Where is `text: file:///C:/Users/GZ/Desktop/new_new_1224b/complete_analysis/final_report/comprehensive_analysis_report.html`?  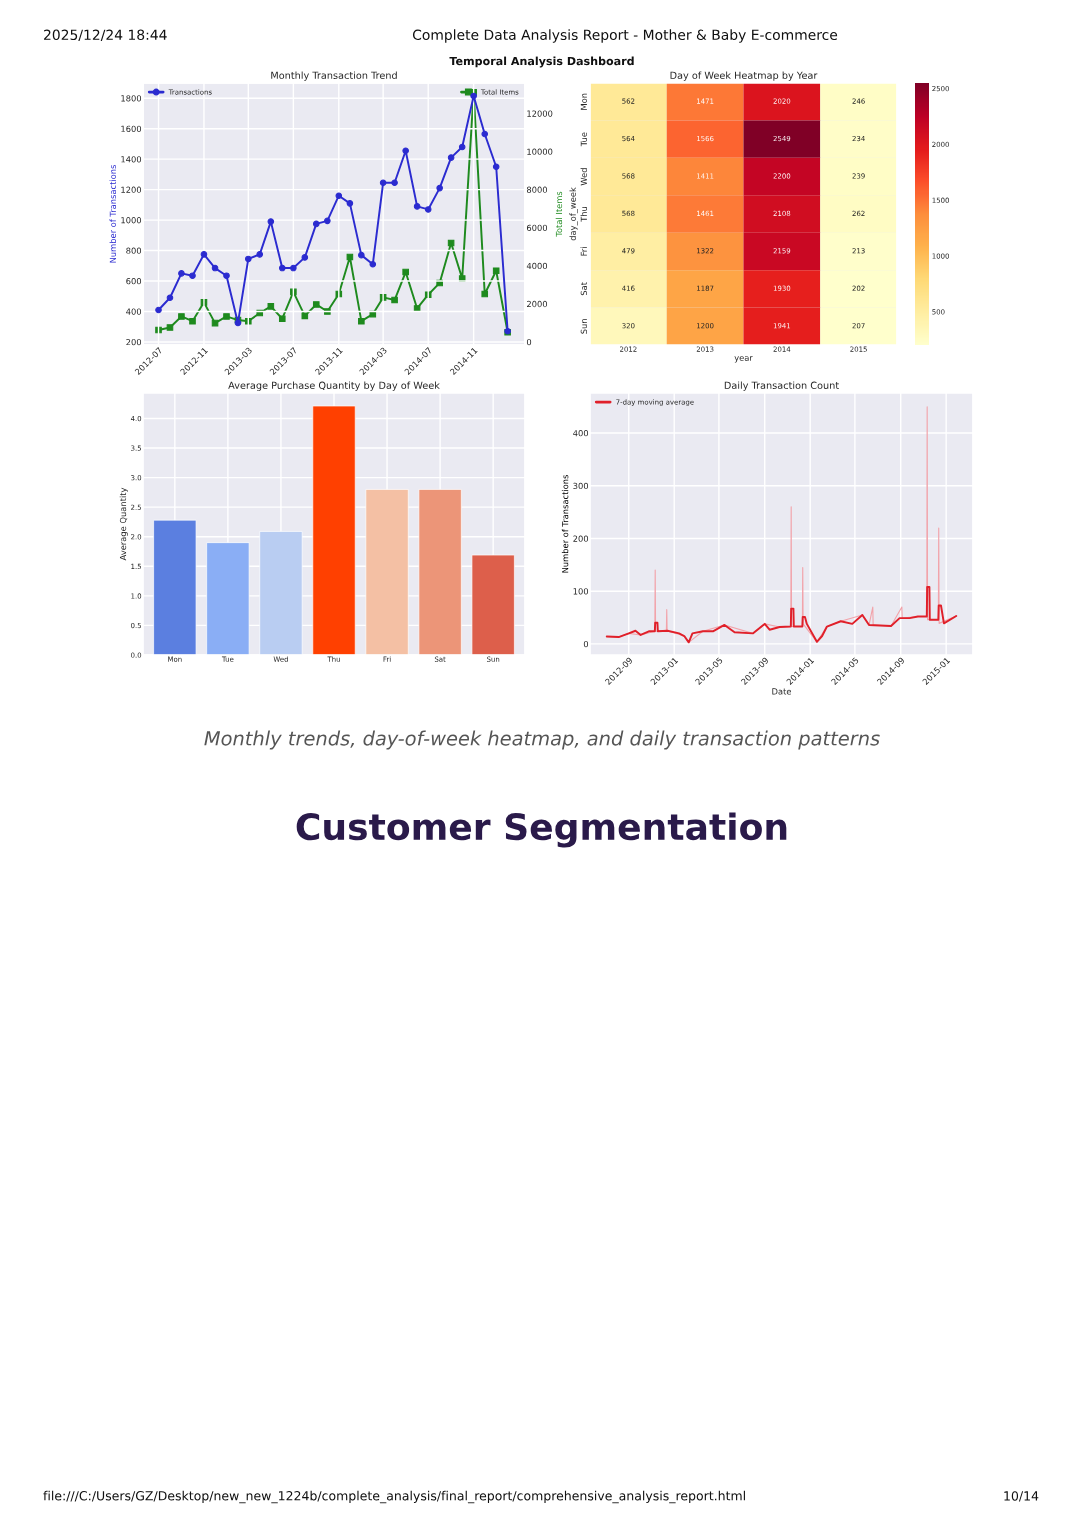 text: file:///C:/Users/GZ/Desktop/new_new_1224b/complete_analysis/final_report/comprehensive_analysis_report.html is located at coordinates (394, 1497).